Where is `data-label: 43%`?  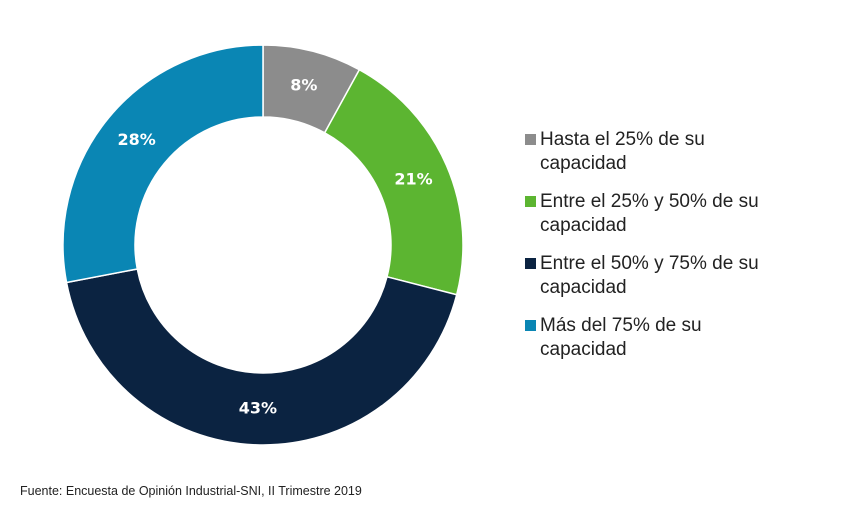 data-label: 43% is located at coordinates (258, 407).